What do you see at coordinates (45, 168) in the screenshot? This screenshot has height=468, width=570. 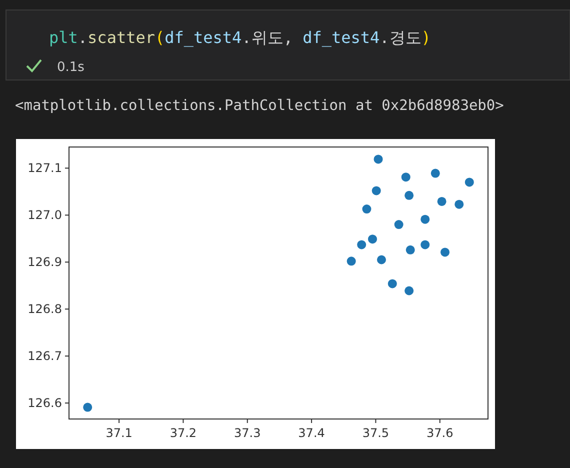 I see `y-tick-label: 127.1` at bounding box center [45, 168].